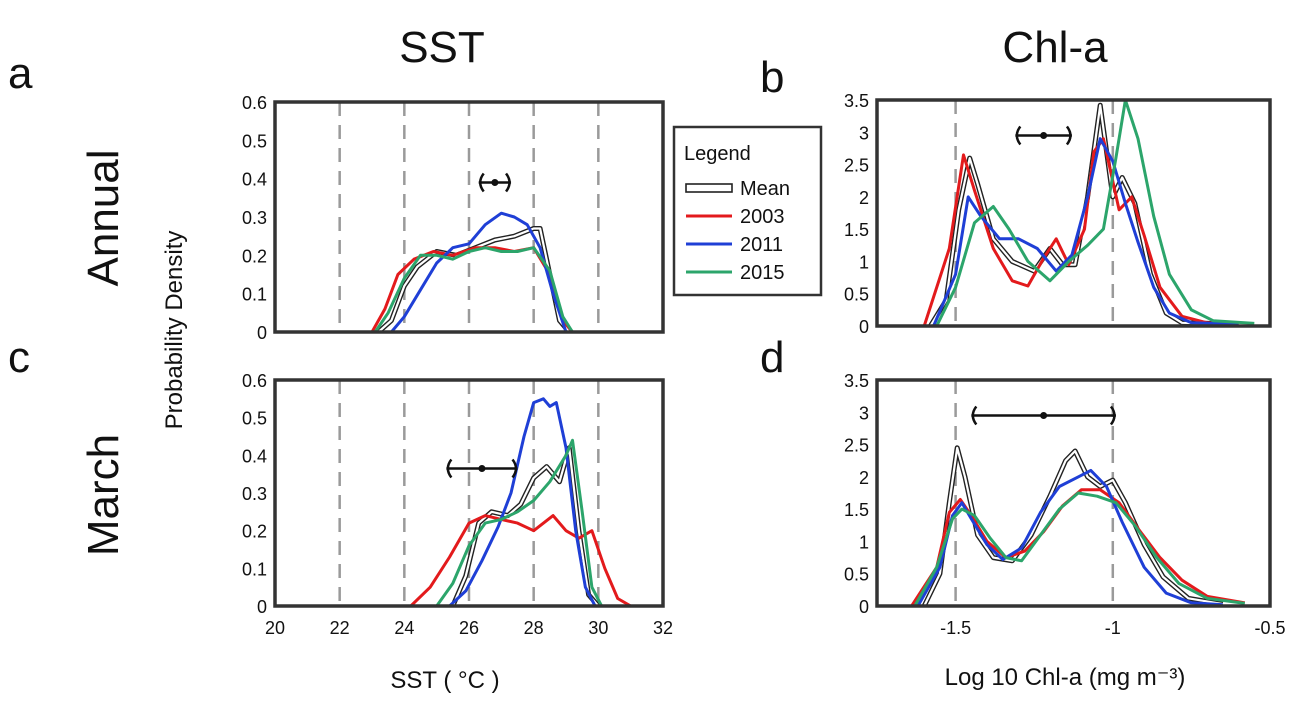  What do you see at coordinates (709, 188) in the screenshot?
I see `legend-swatch` at bounding box center [709, 188].